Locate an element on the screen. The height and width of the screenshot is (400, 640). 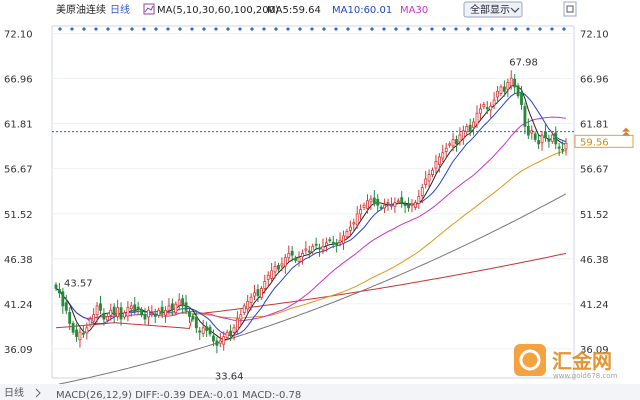
chevron-right-icon is located at coordinates (38, 393).